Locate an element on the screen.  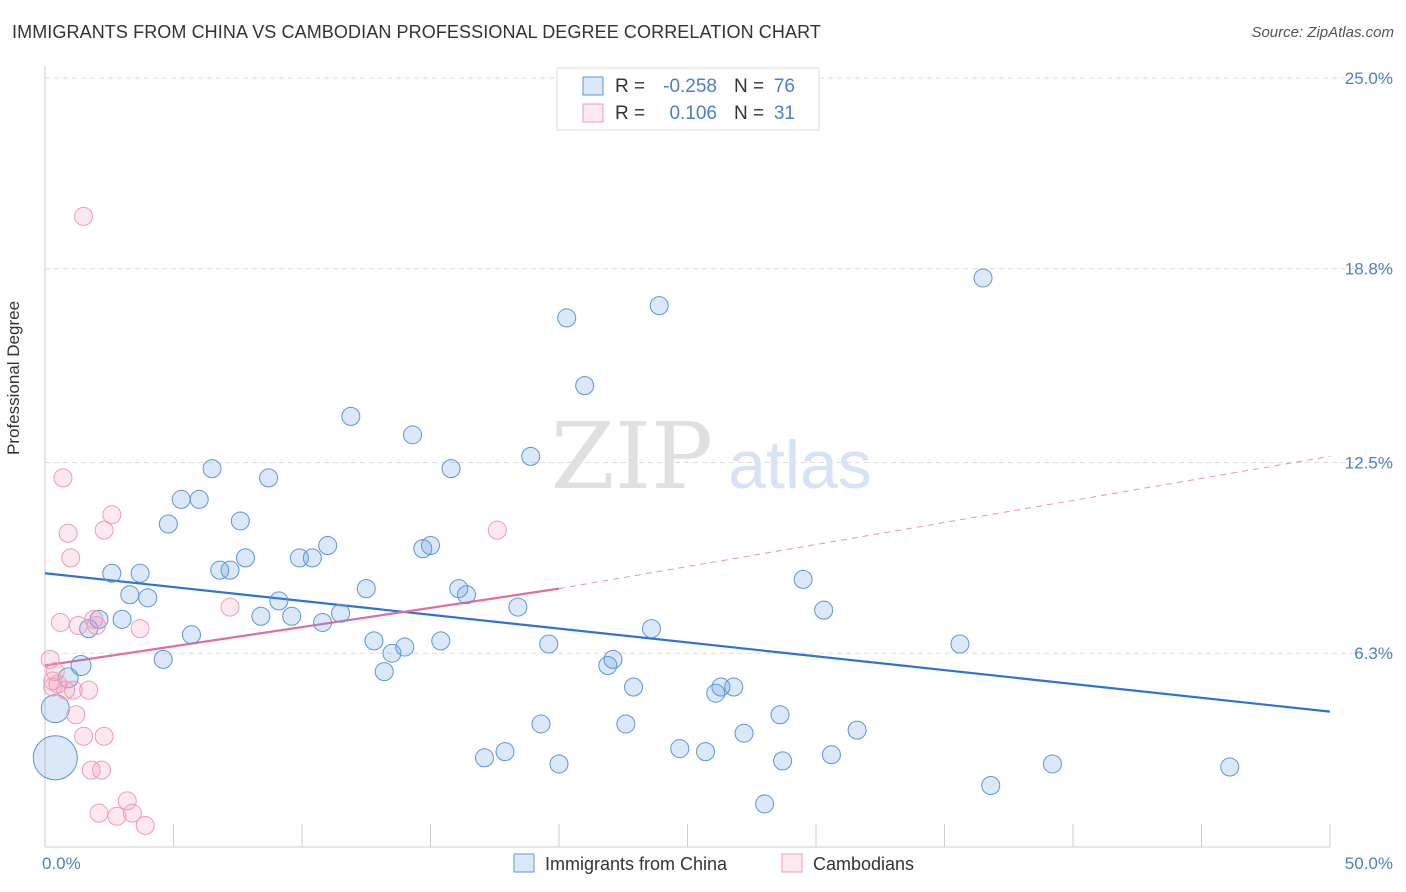
cambodian-trend-extension is located at coordinates (944, 522).